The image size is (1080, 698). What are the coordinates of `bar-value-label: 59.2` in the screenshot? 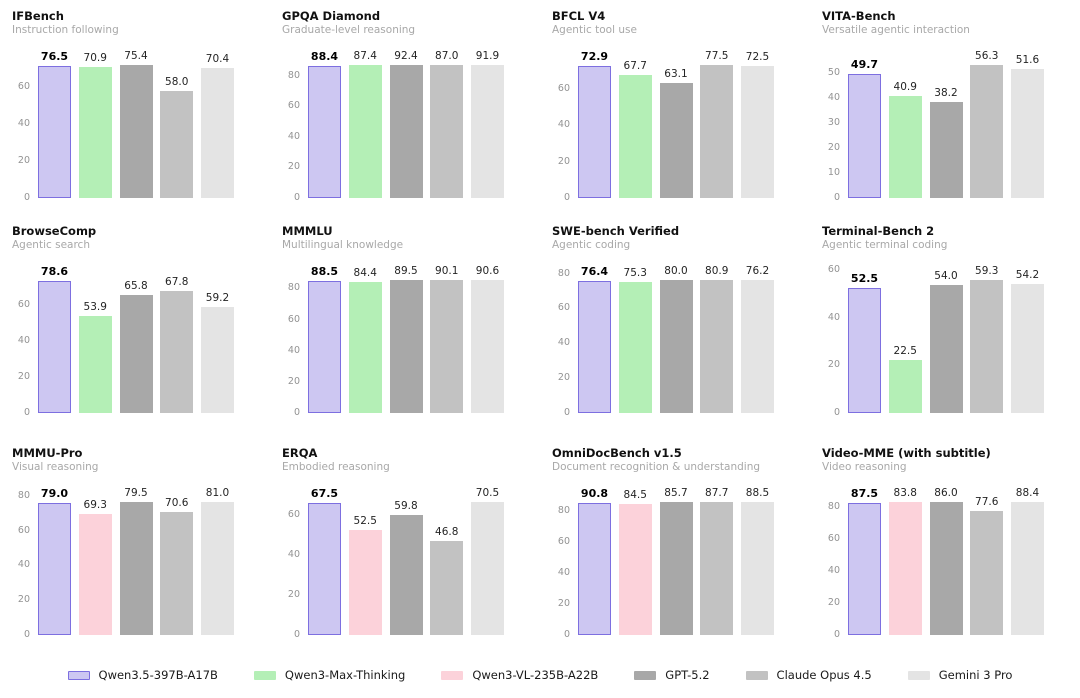 It's located at (217, 297).